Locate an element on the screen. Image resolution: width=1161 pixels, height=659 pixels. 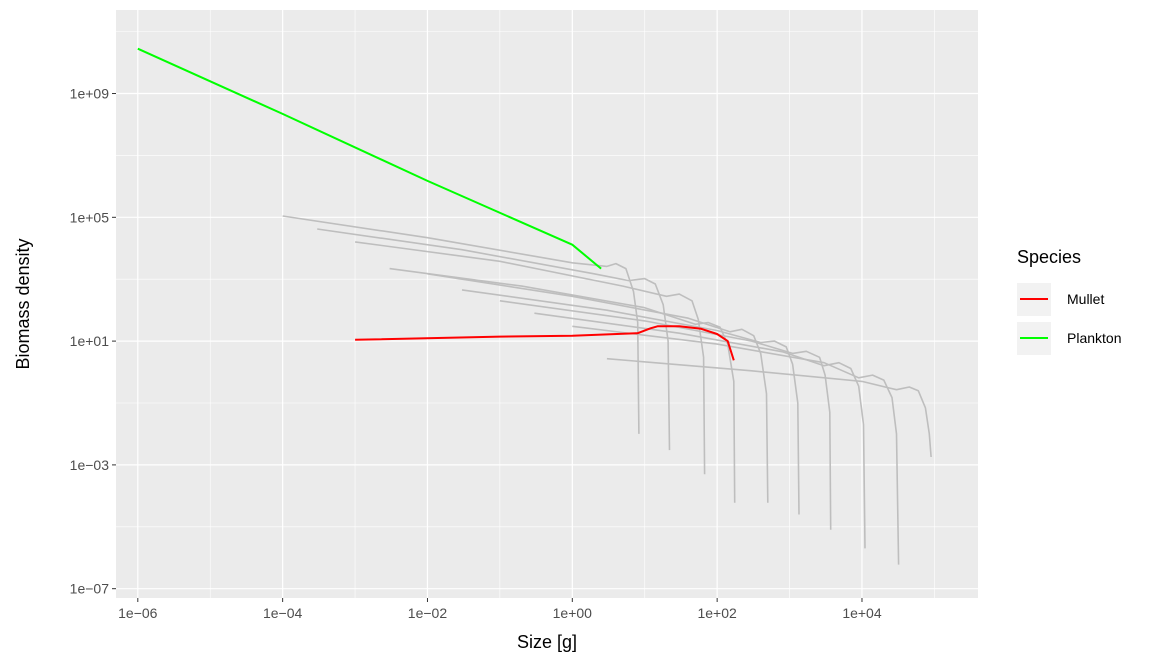
y-axis: 1e−07 1e−03 1e+01 1e+05 1e+09 is located at coordinates (93, 341).